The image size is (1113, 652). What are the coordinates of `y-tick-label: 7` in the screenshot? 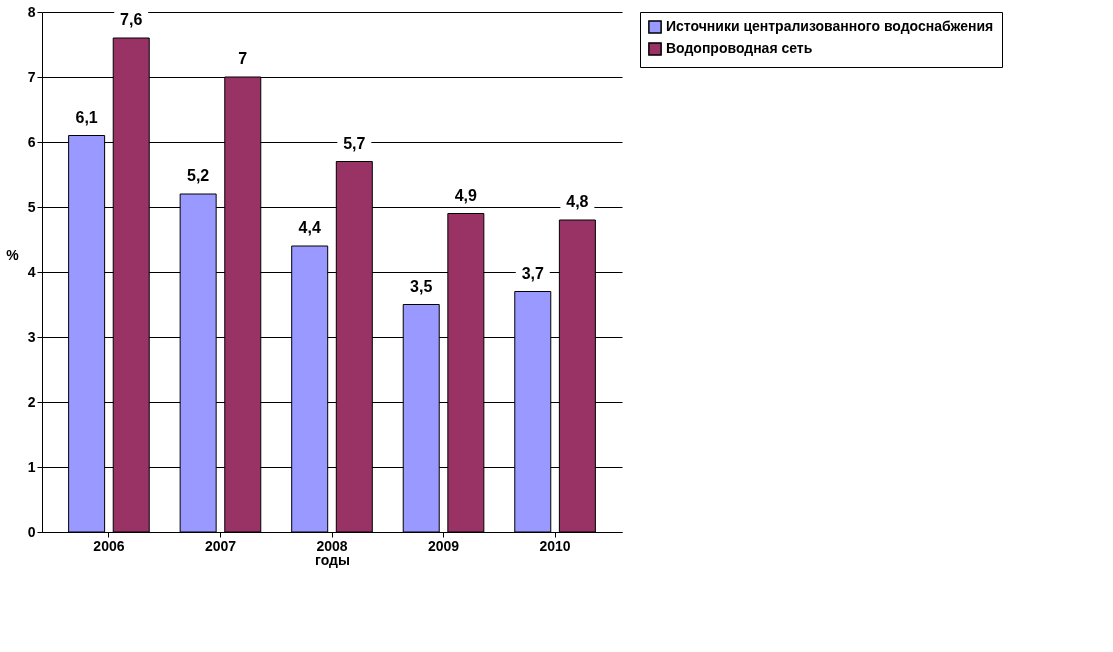 It's located at (31, 76).